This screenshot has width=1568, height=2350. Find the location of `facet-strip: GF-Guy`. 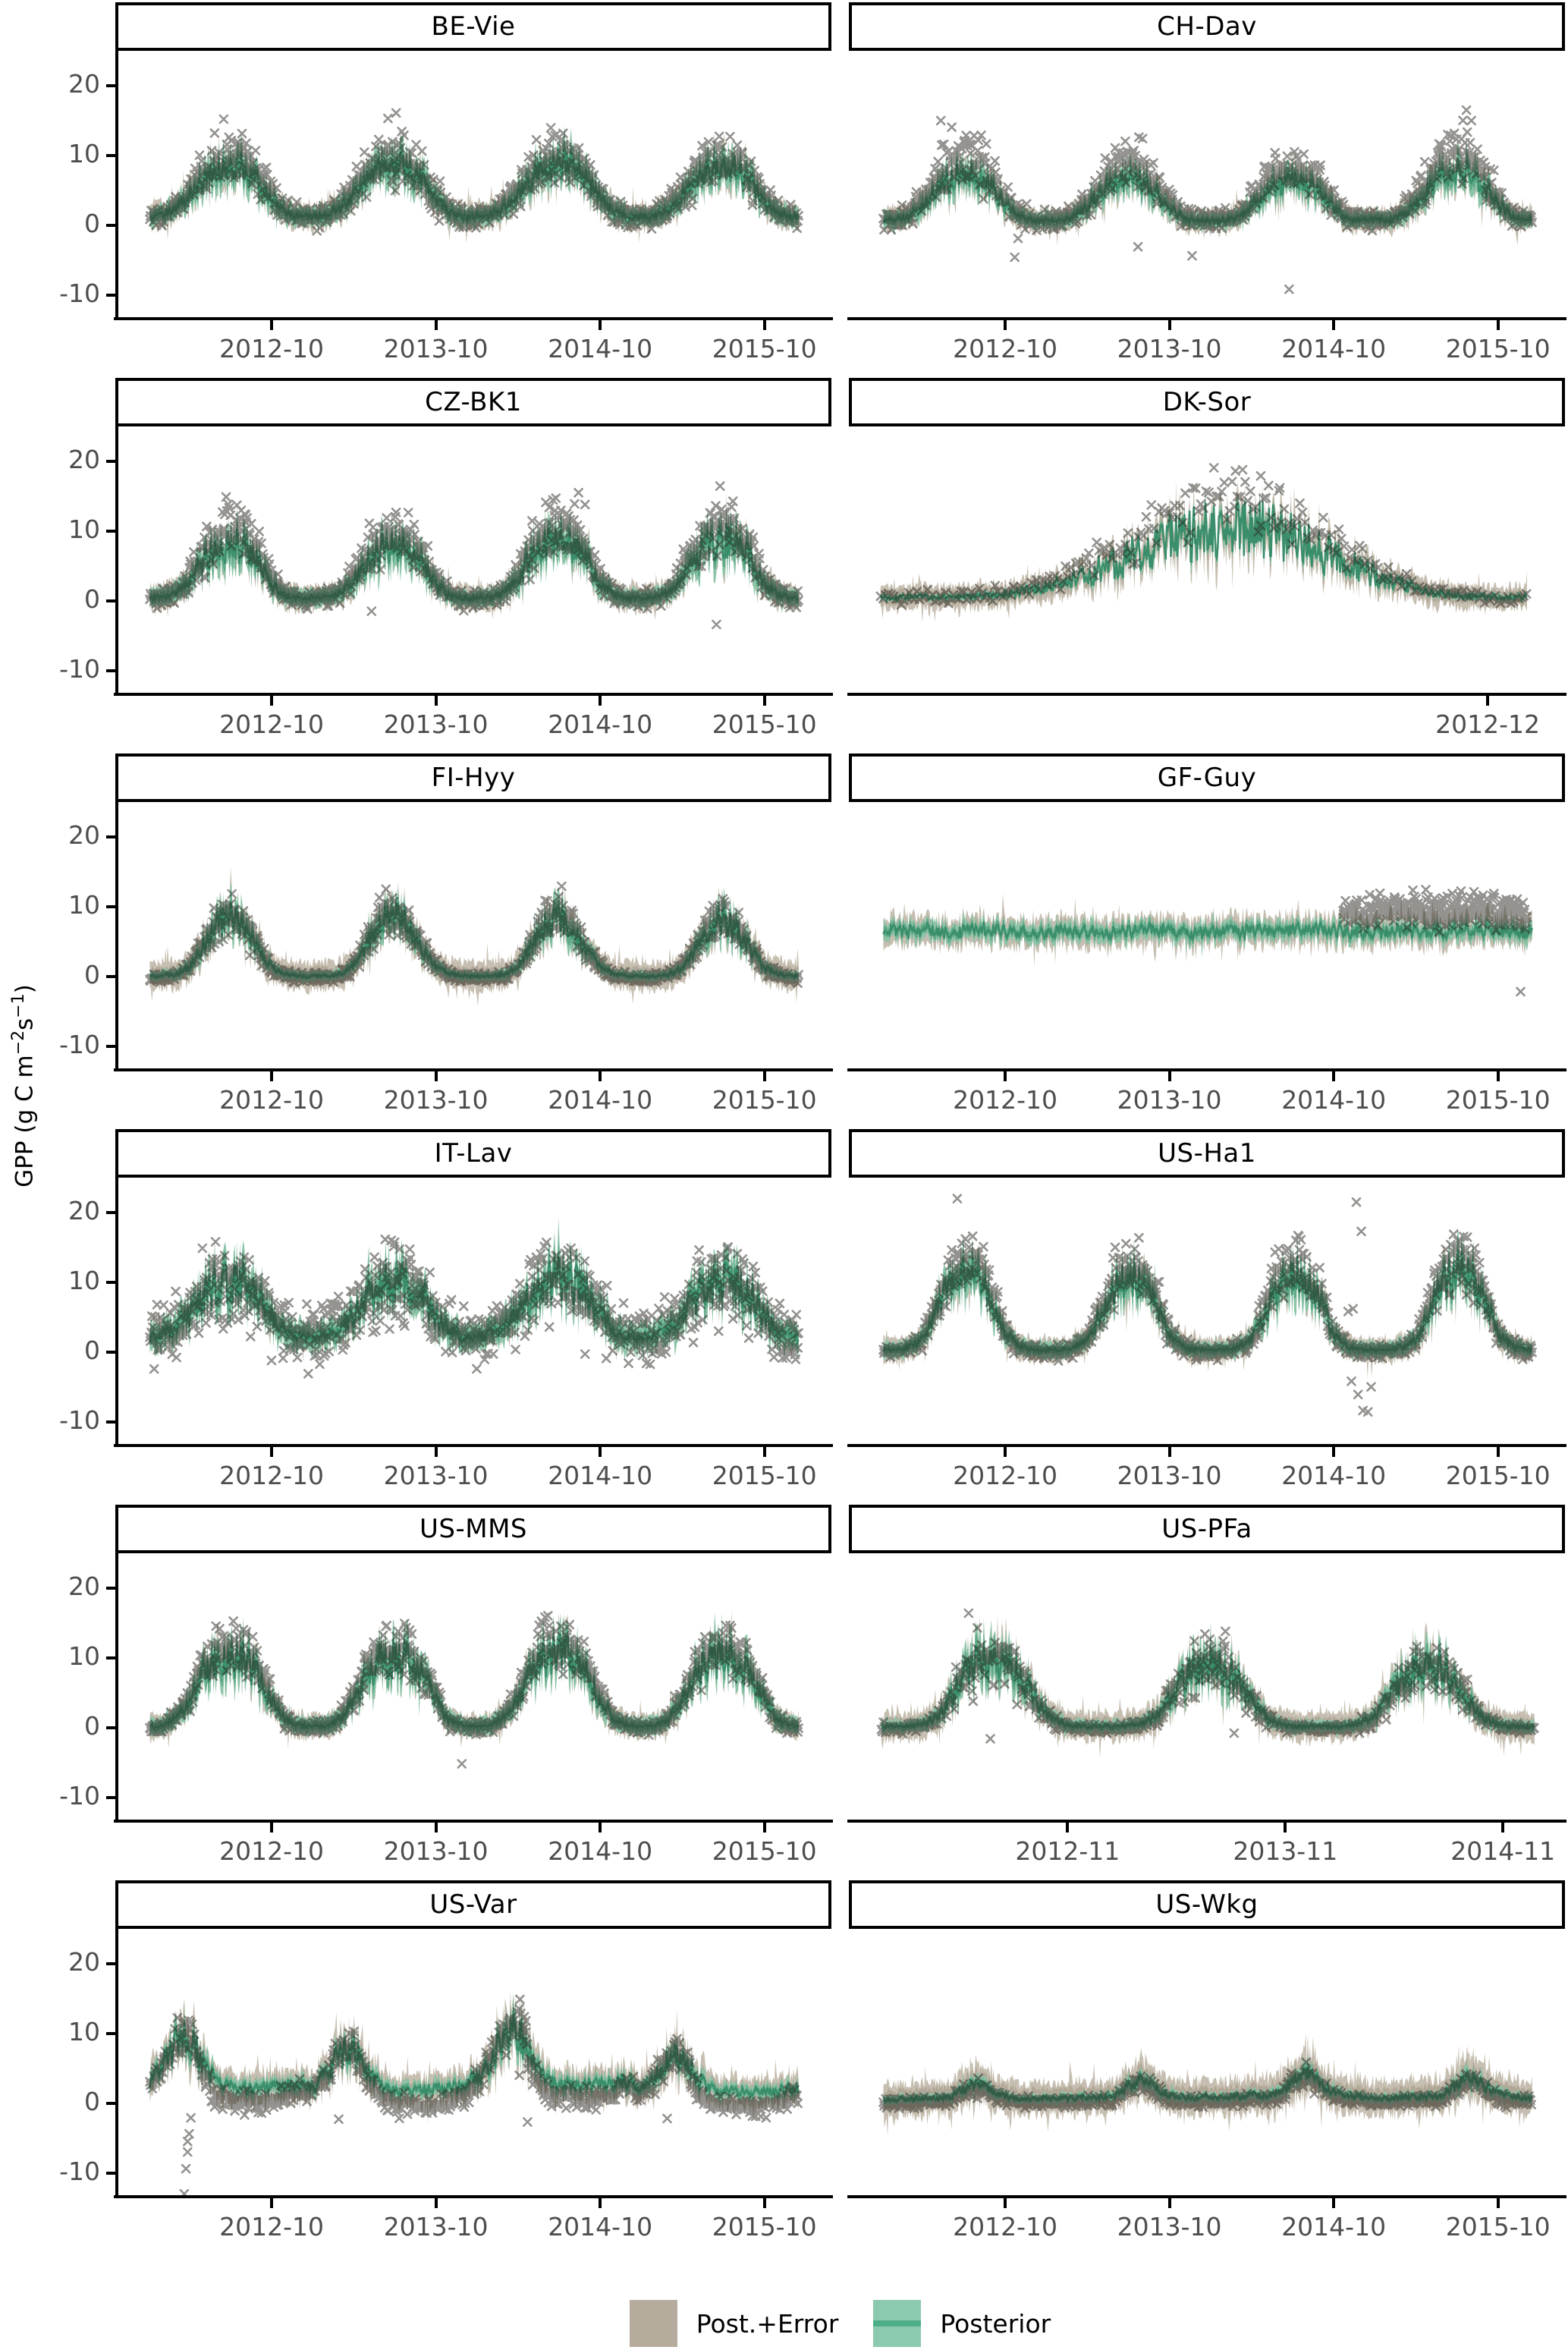

facet-strip: GF-Guy is located at coordinates (1207, 777).